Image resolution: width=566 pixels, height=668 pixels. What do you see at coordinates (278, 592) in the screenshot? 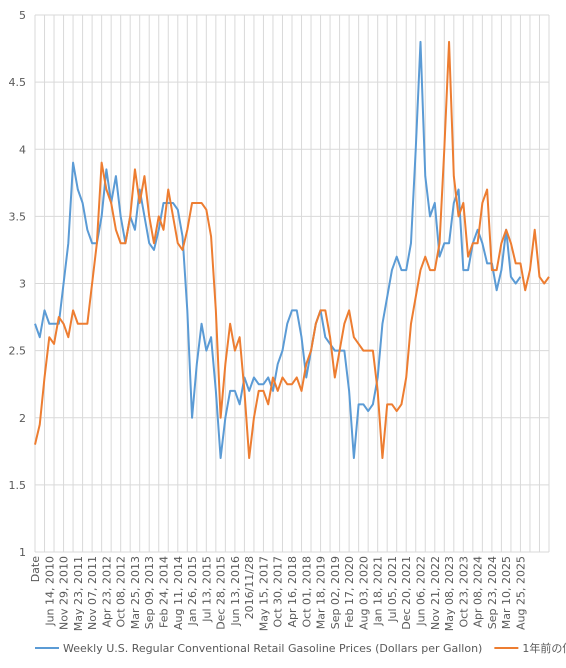
I see `x-tick-label: Oct 30, 2017` at bounding box center [278, 592].